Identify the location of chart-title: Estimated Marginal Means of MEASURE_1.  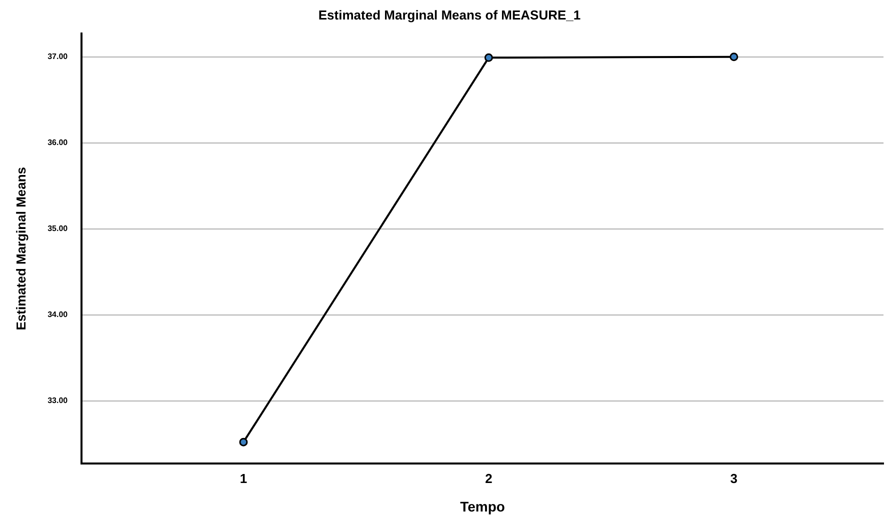
(449, 14).